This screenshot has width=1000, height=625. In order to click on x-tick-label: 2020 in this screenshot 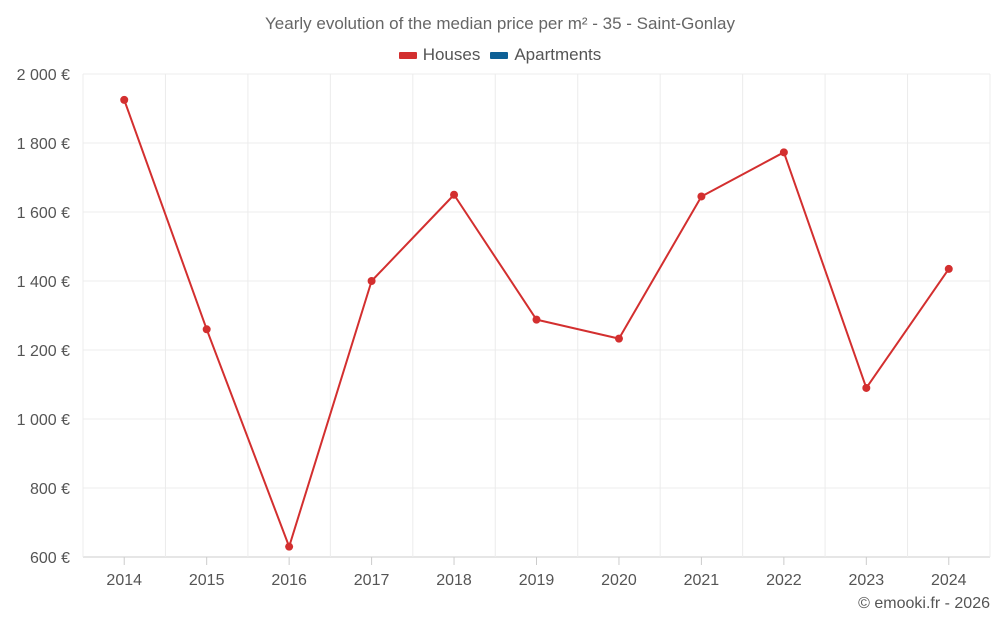, I will do `click(619, 580)`.